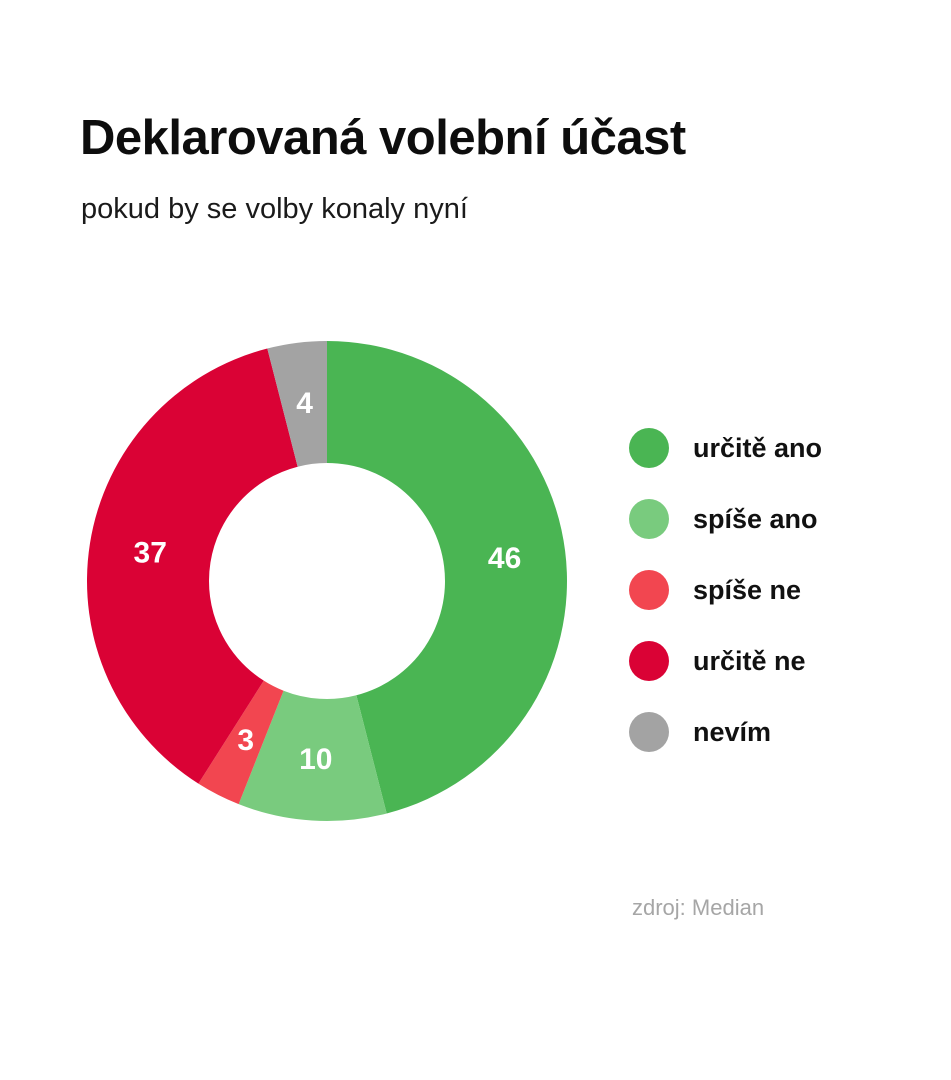 The image size is (951, 1080). I want to click on legend-label: nevím, so click(732, 731).